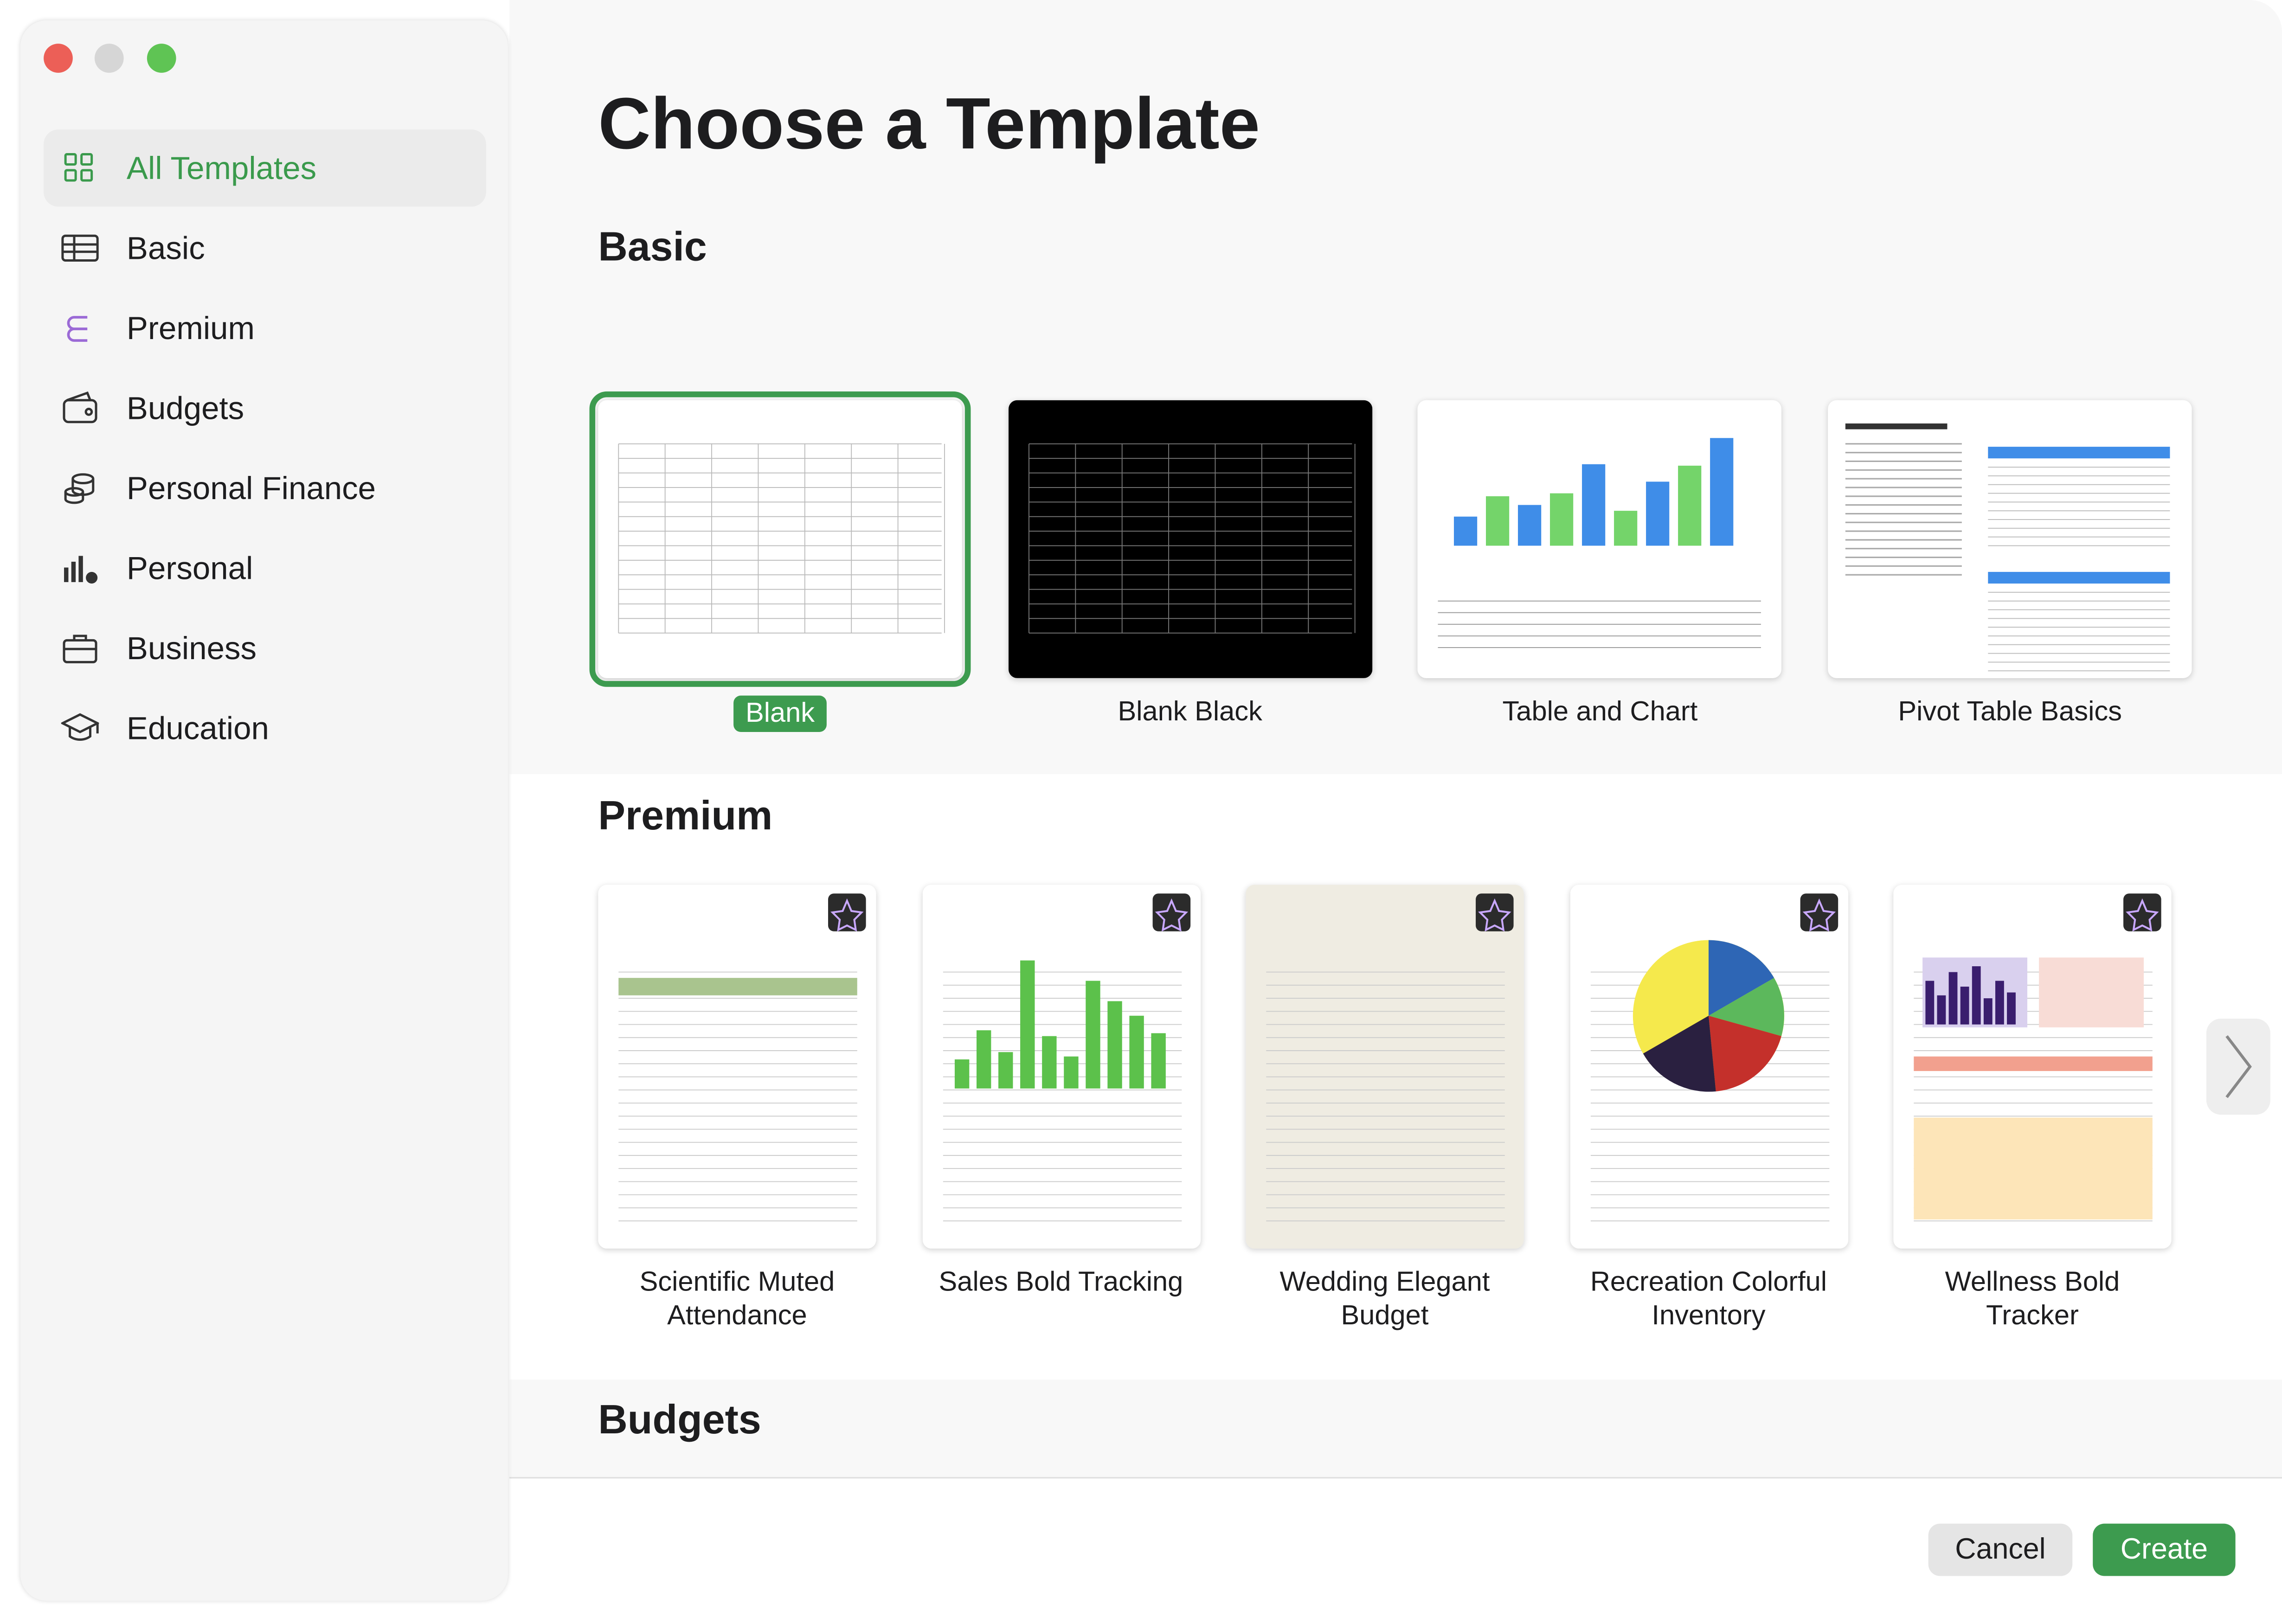 The height and width of the screenshot is (1624, 2282). Describe the element at coordinates (265, 569) in the screenshot. I see `sidebar-item: Personal` at that location.